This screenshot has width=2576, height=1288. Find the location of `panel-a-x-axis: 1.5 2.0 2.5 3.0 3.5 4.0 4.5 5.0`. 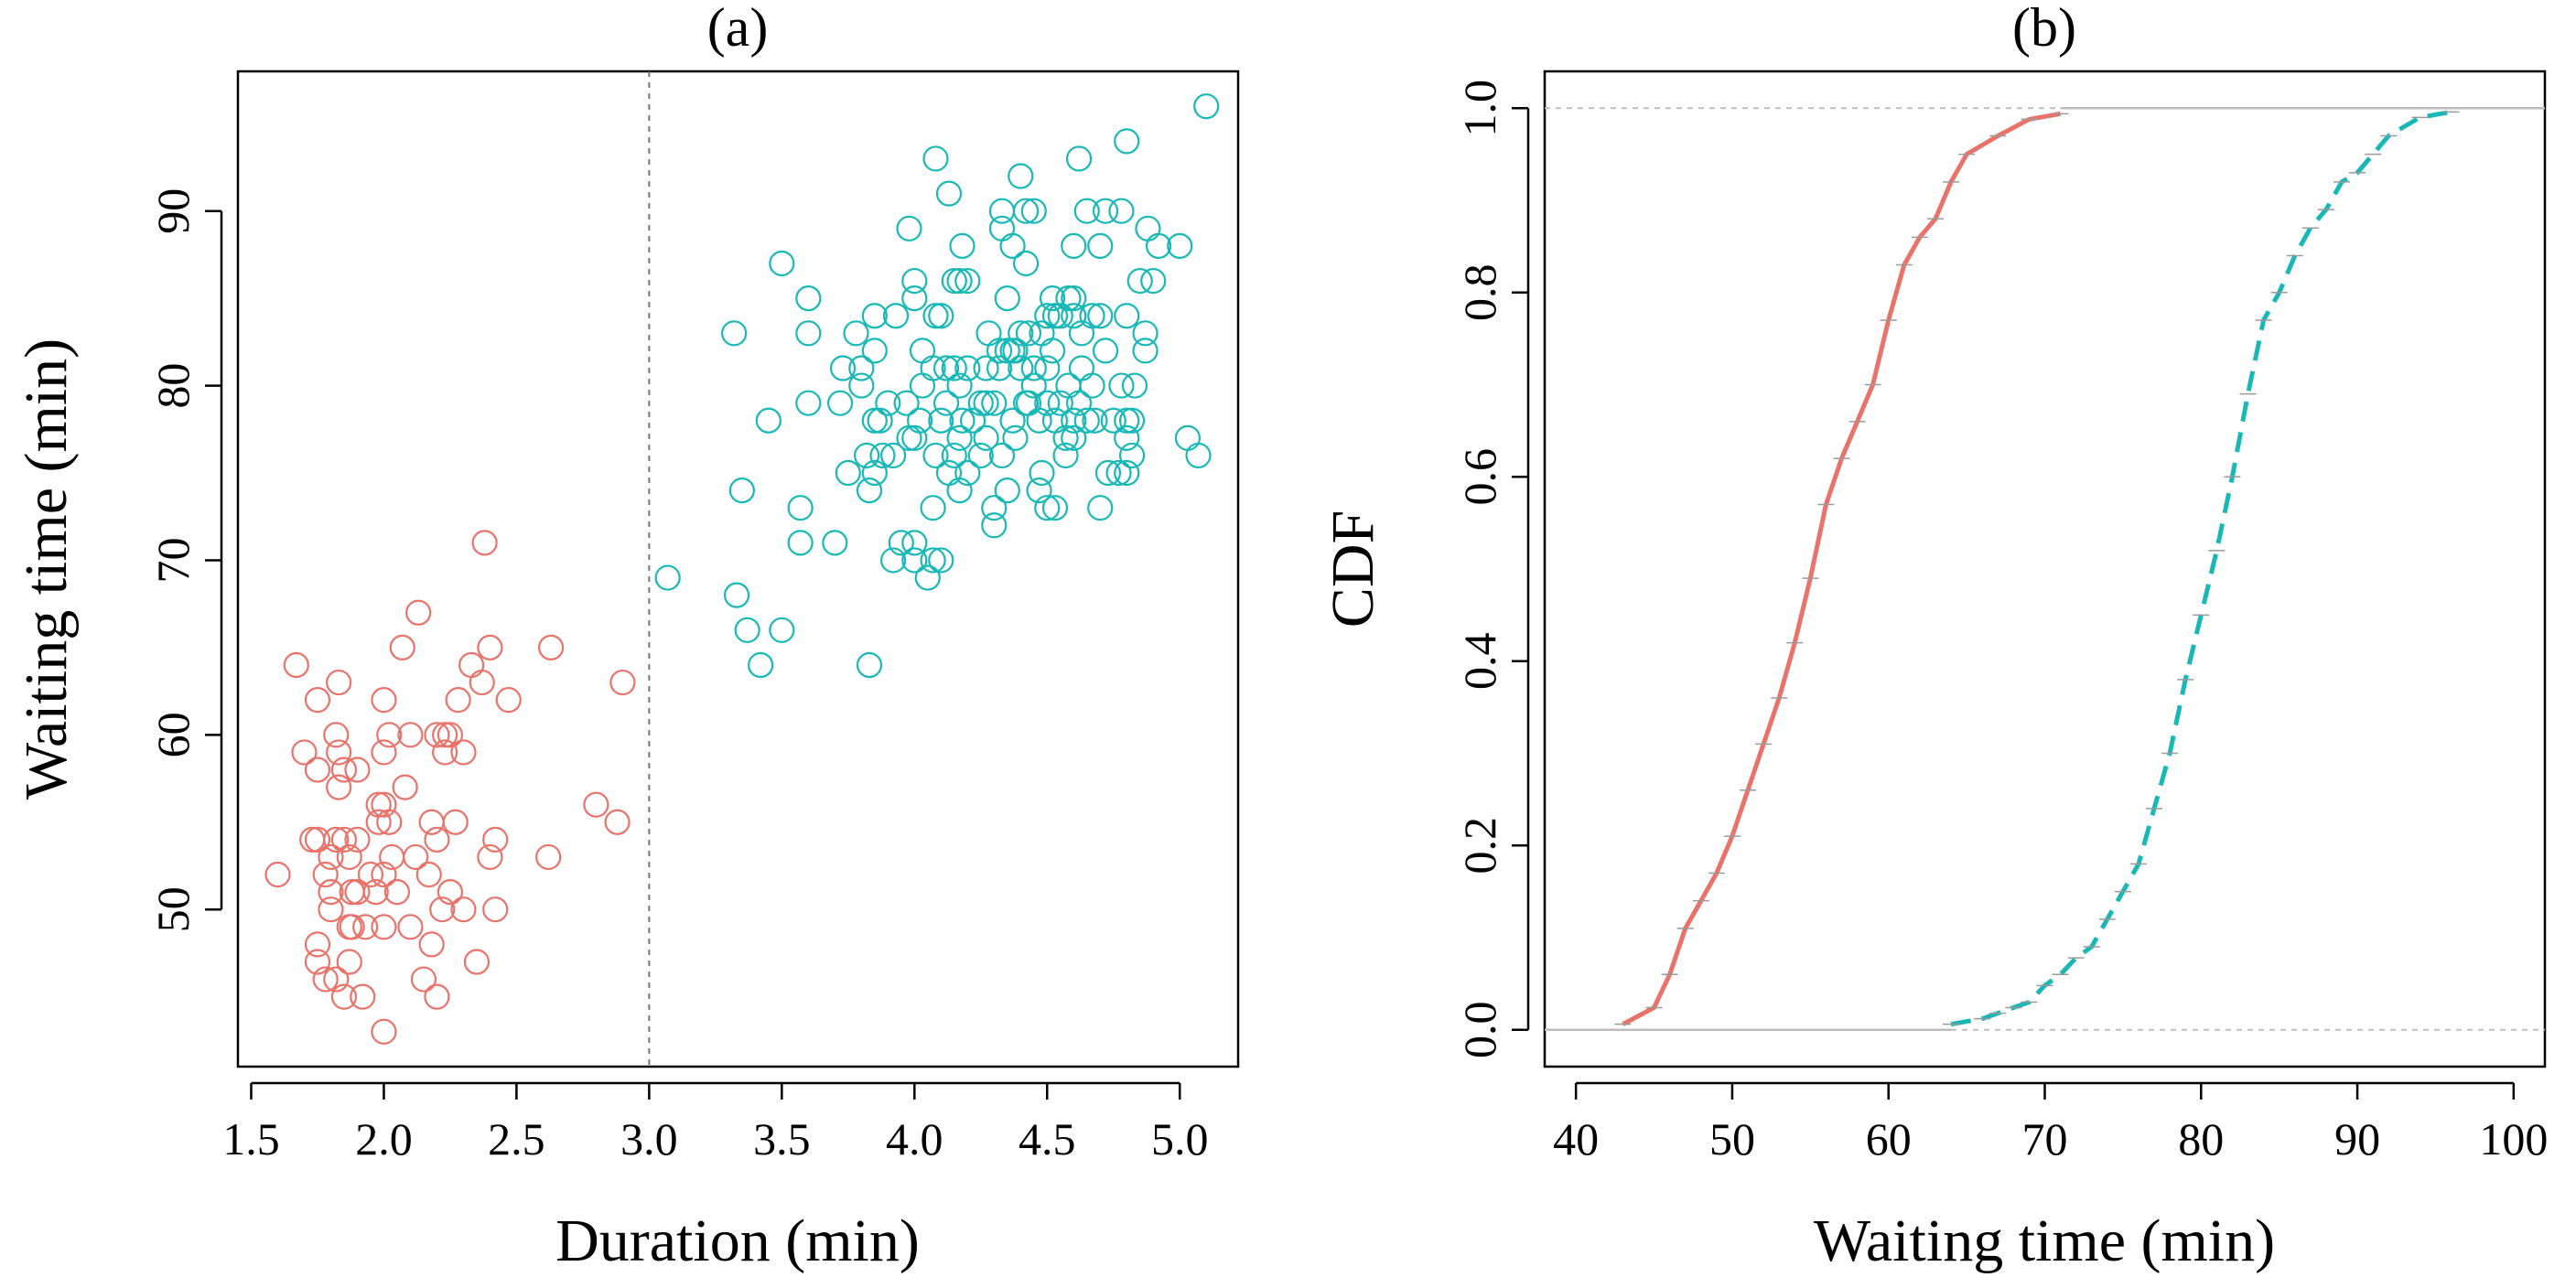

panel-a-x-axis: 1.5 2.0 2.5 3.0 3.5 4.0 4.5 5.0 is located at coordinates (715, 1123).